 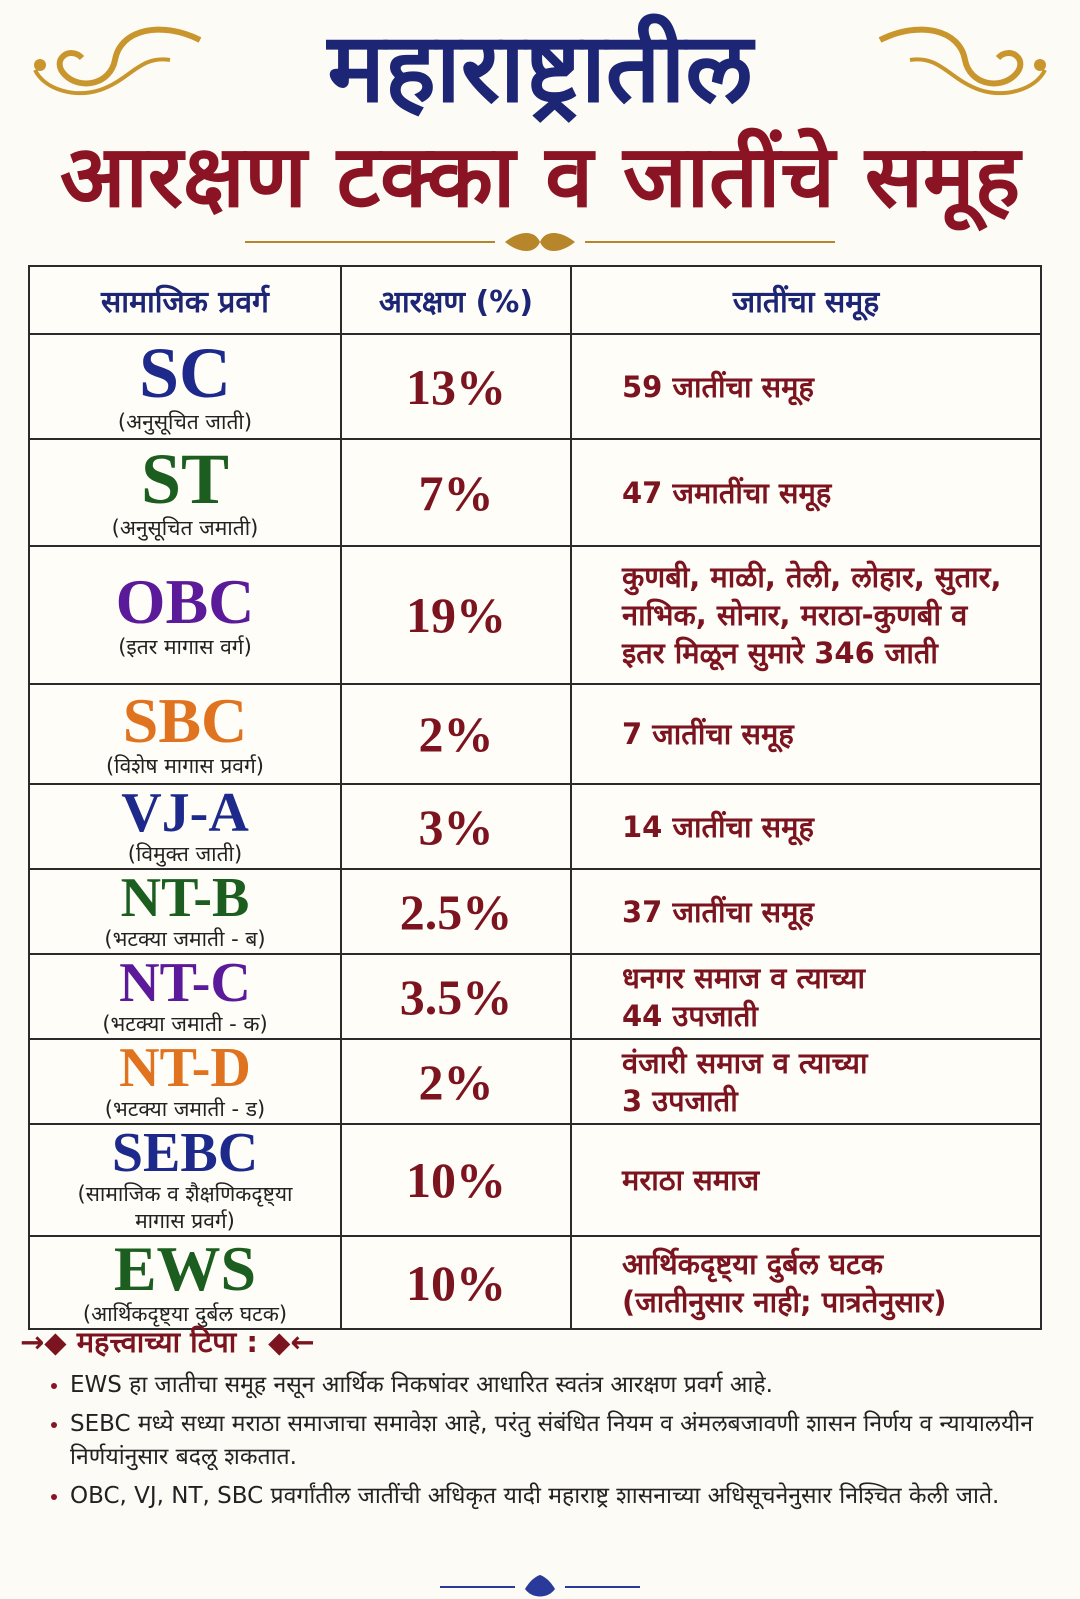 I want to click on groups-line: 44 उपजाती, so click(x=690, y=1015).